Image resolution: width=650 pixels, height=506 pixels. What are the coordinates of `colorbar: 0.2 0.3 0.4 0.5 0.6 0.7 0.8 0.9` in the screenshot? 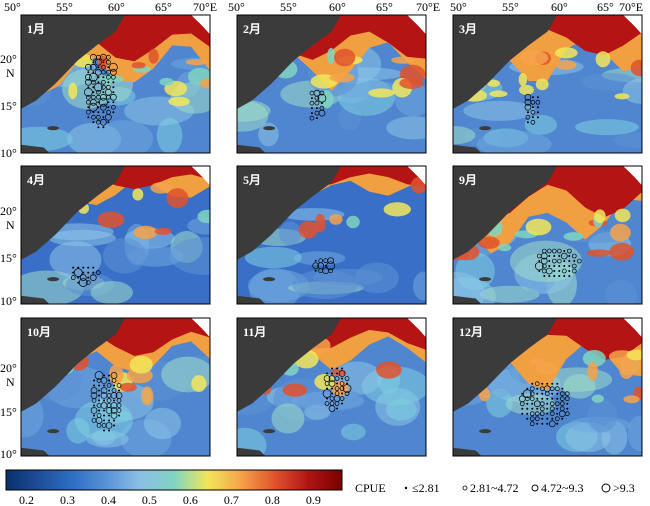 It's located at (174, 487).